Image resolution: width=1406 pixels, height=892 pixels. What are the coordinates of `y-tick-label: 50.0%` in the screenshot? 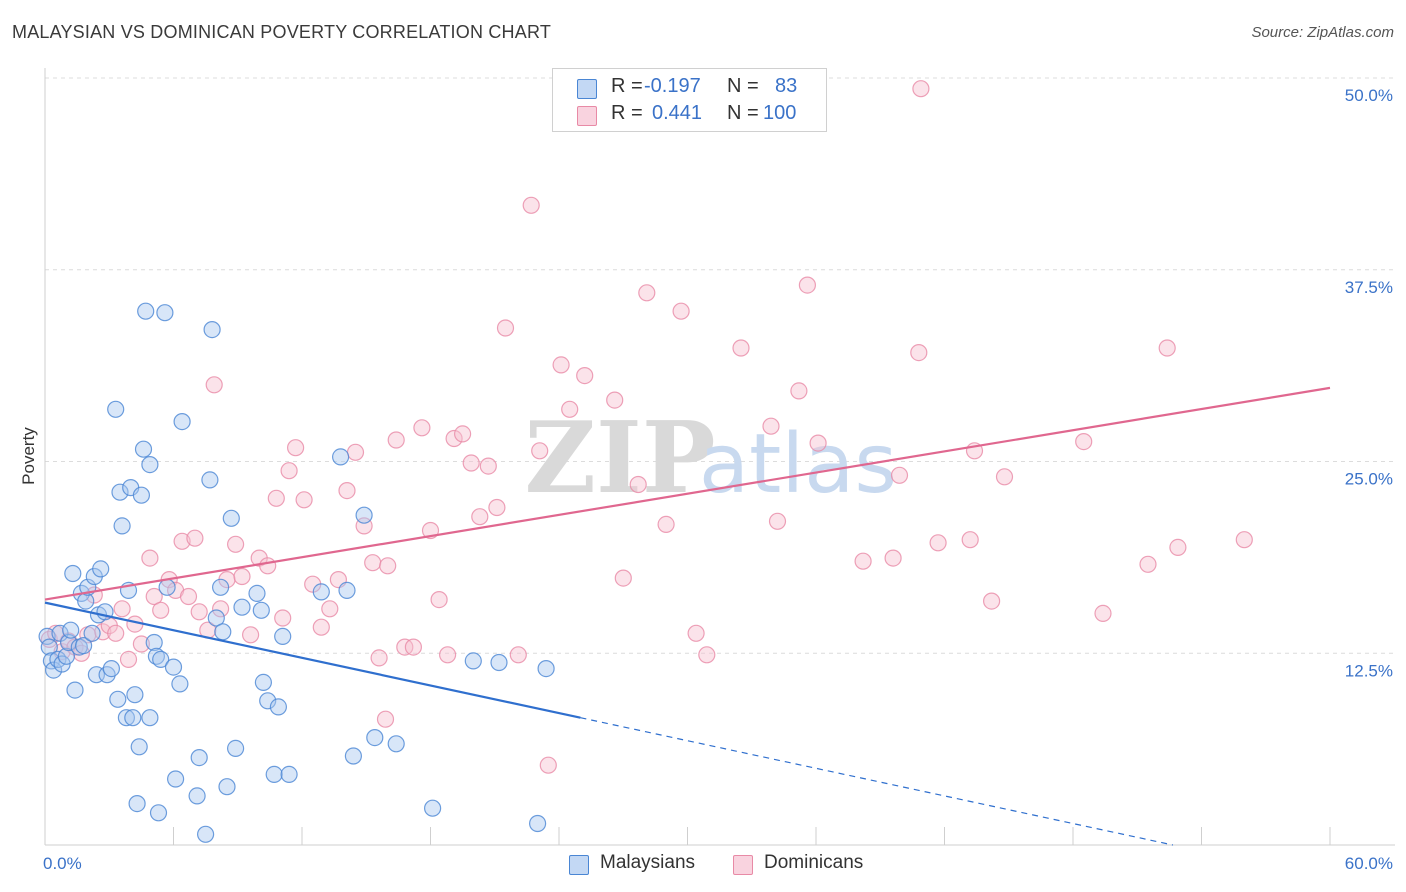 It's located at (1369, 95).